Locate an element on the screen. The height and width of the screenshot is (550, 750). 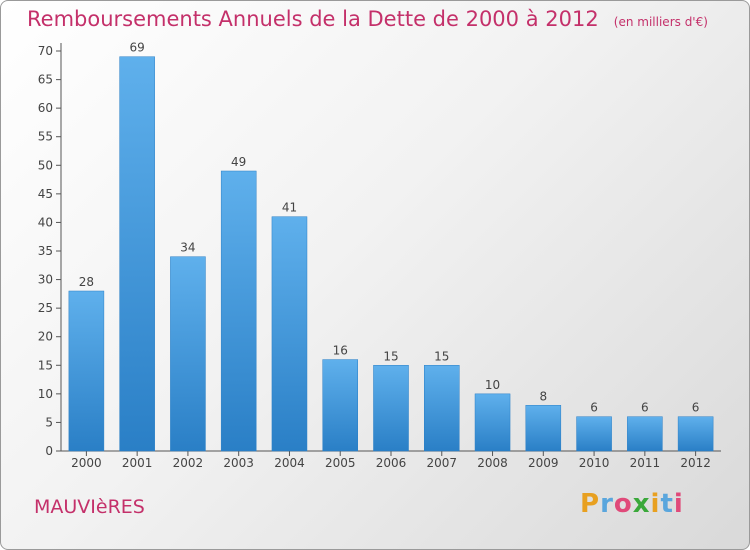
x-tick-label: 2007 is located at coordinates (441, 463).